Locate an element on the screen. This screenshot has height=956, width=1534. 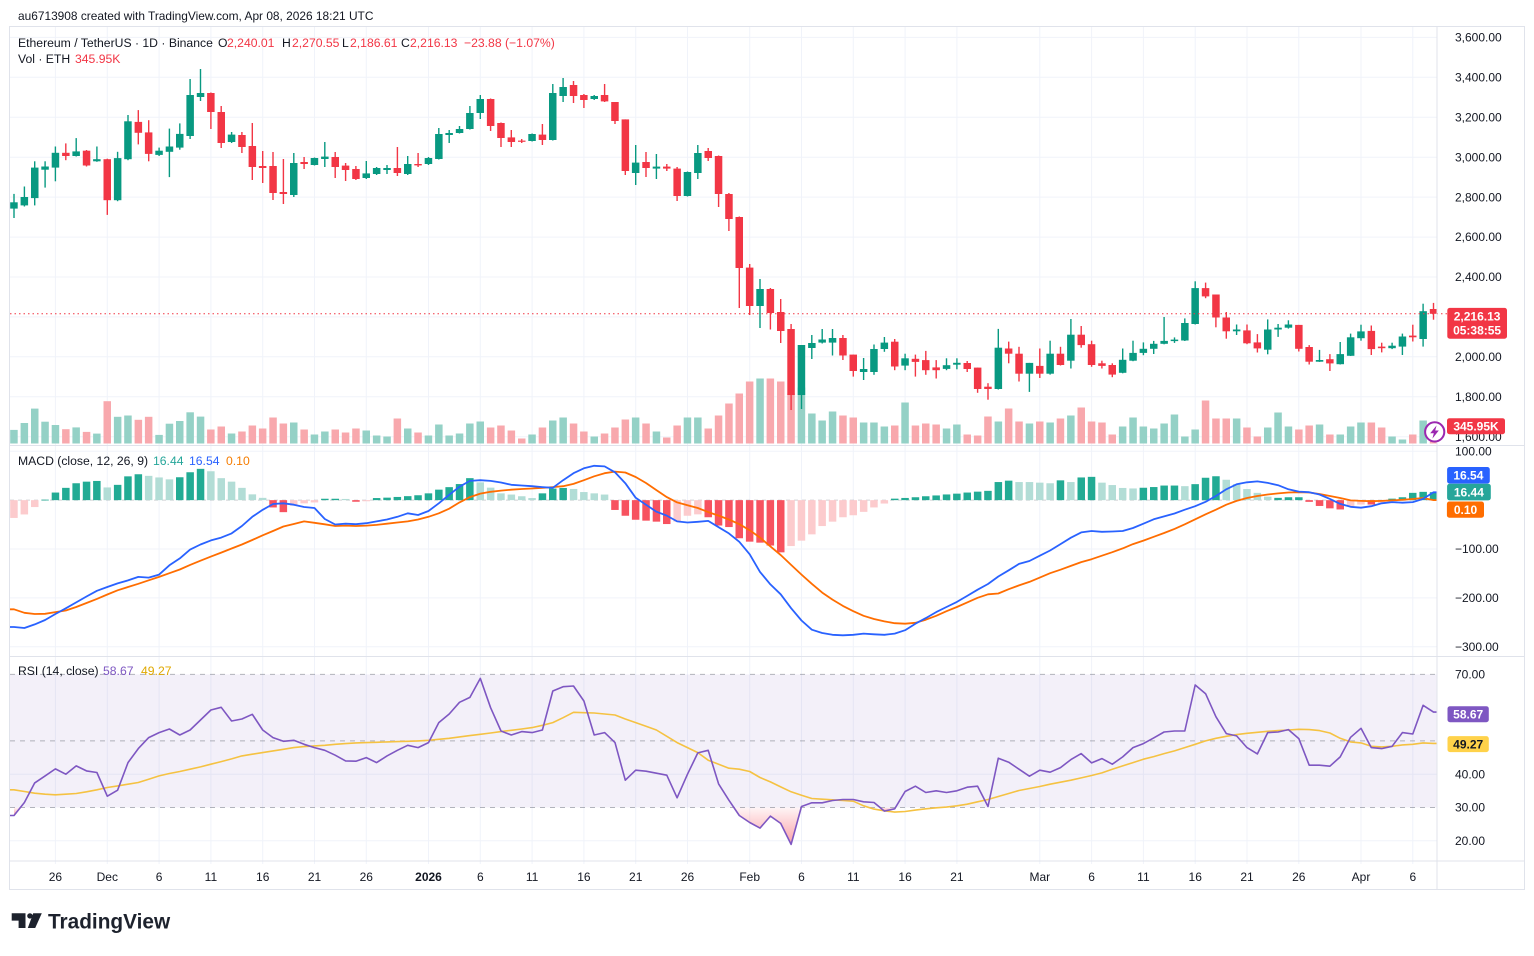
svg-text: H is located at coordinates (286, 43).